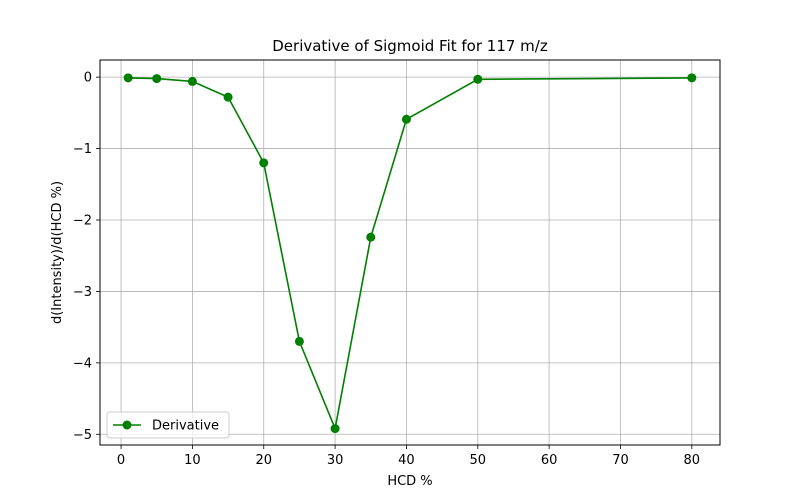 This screenshot has height=500, width=800. I want to click on legend-box, so click(168, 425).